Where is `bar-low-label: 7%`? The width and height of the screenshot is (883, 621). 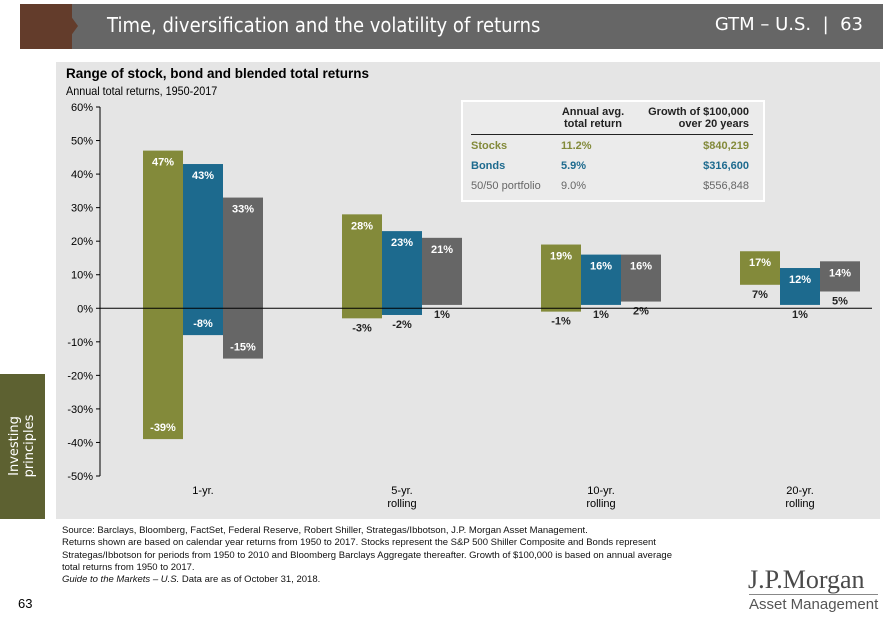
bar-low-label: 7% is located at coordinates (760, 295).